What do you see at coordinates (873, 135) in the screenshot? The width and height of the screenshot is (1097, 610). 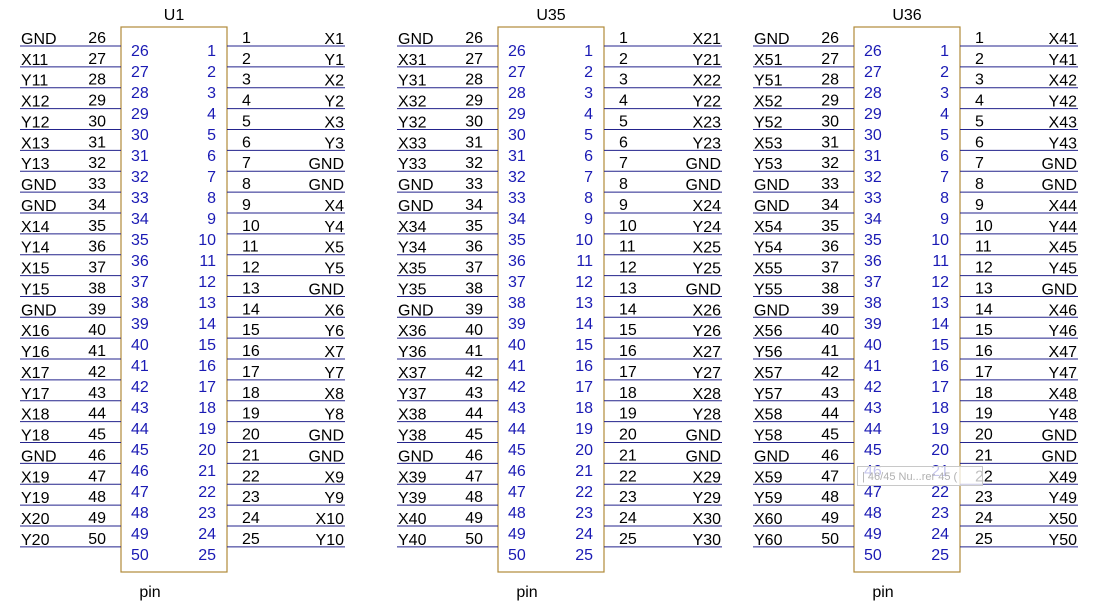 I see `inner-left-pin-number: 30` at bounding box center [873, 135].